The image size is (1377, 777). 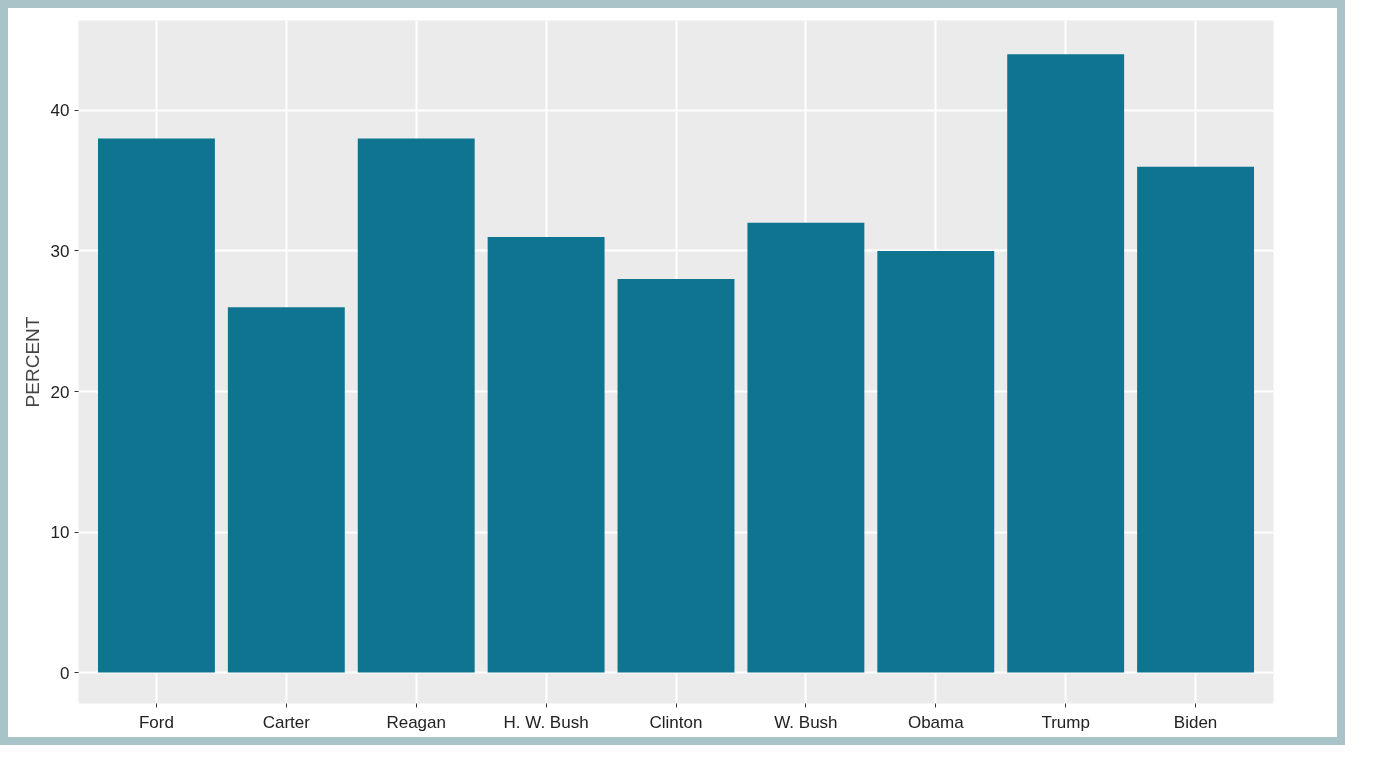 What do you see at coordinates (546, 722) in the screenshot?
I see `x-tick-label: H. W. Bush` at bounding box center [546, 722].